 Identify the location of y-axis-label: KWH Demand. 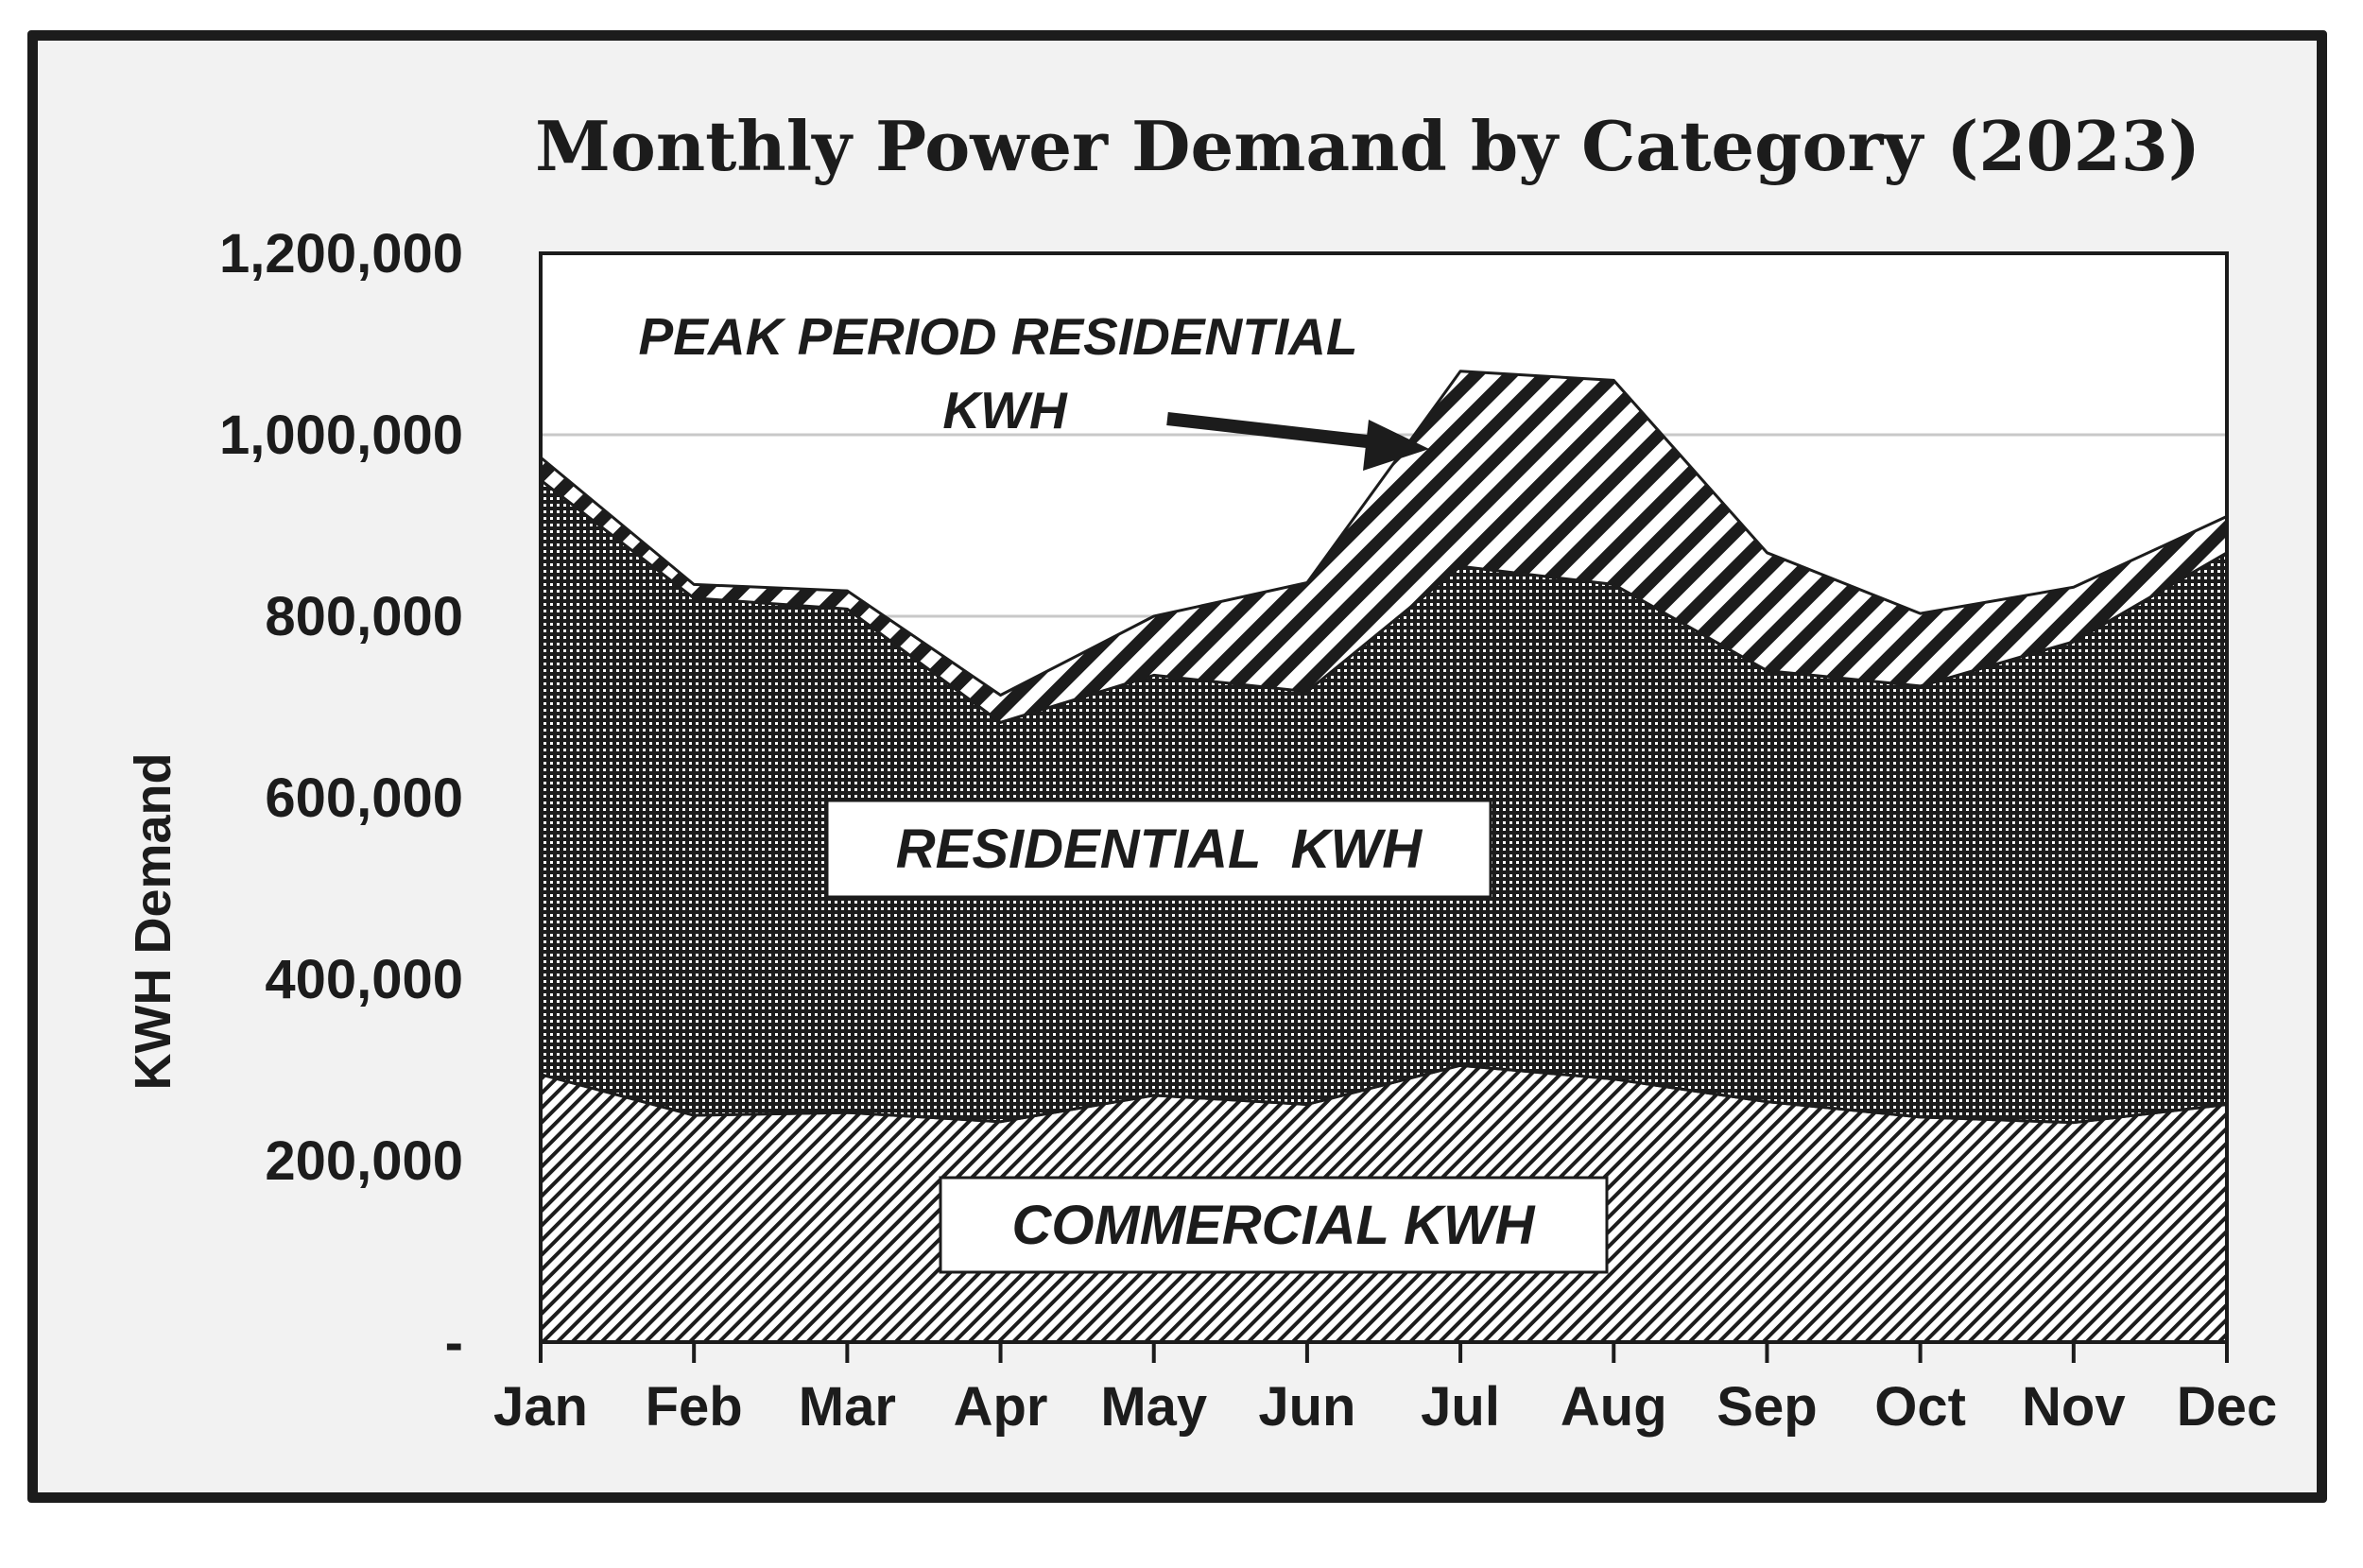
(153, 921).